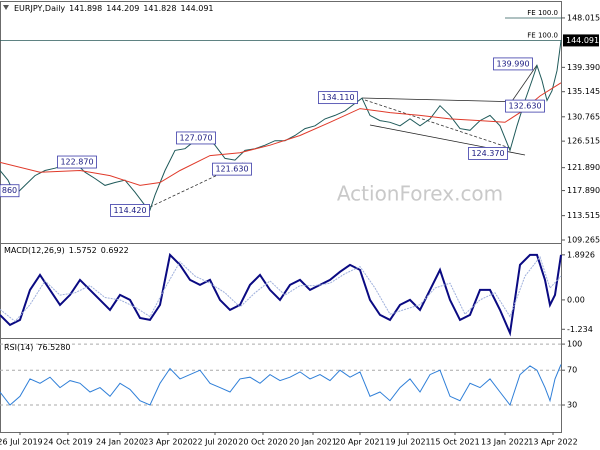 Image resolution: width=600 pixels, height=450 pixels. I want to click on last-price-label: 144.091, so click(582, 40).